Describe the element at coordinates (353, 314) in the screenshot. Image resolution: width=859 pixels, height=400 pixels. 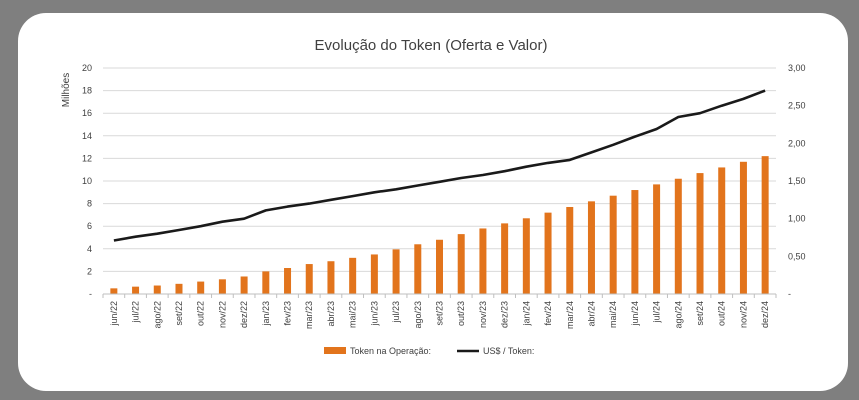
I see `x-tick-label: mai/23` at that location.